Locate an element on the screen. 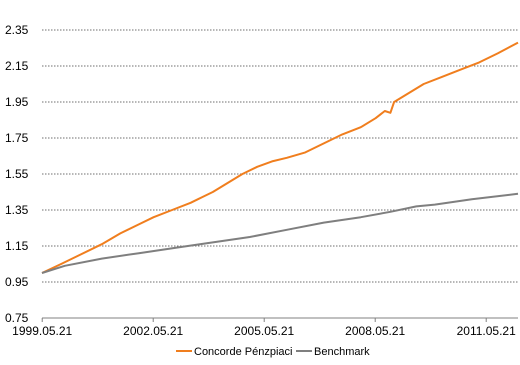 This screenshot has width=520, height=365. legend-label: Benchmark is located at coordinates (342, 352).